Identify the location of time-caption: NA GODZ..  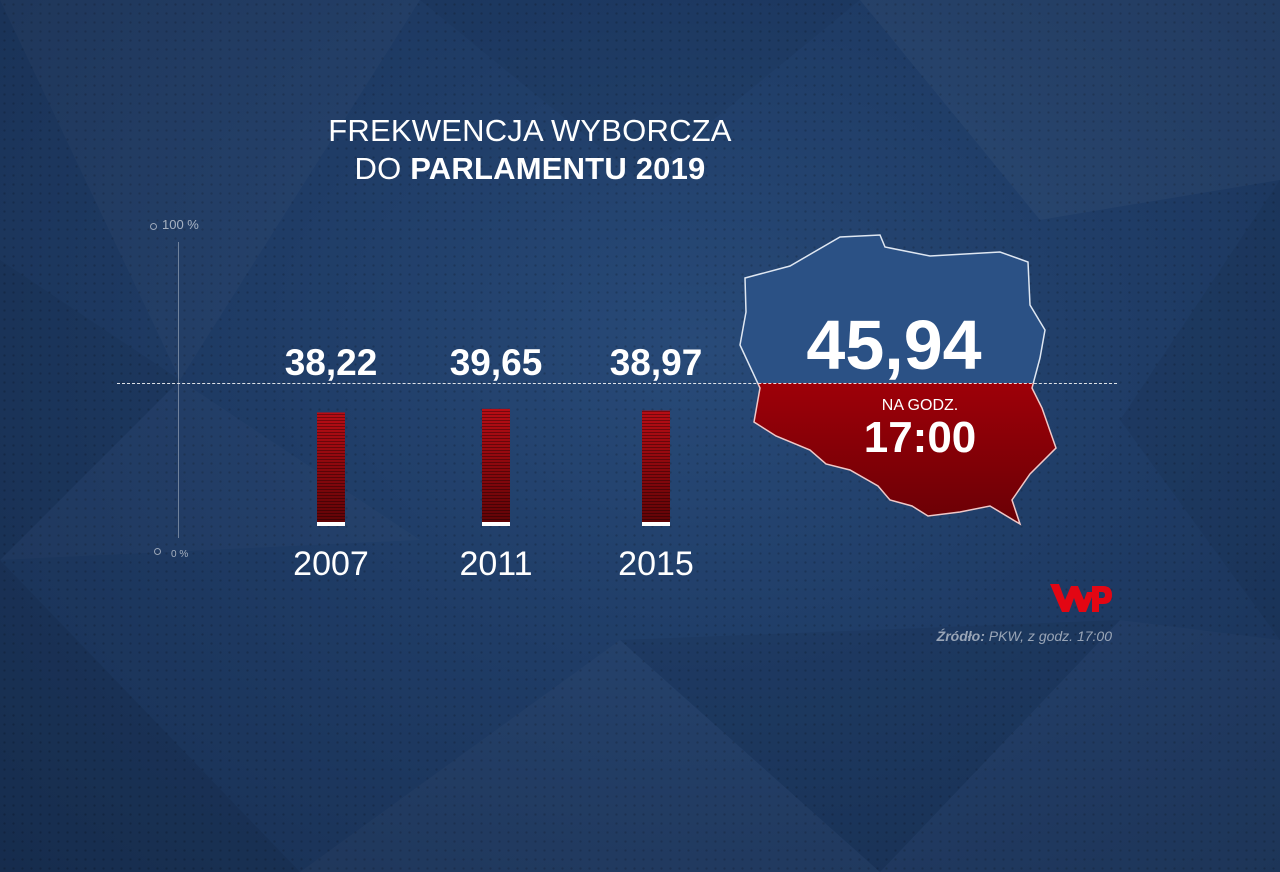
(920, 405).